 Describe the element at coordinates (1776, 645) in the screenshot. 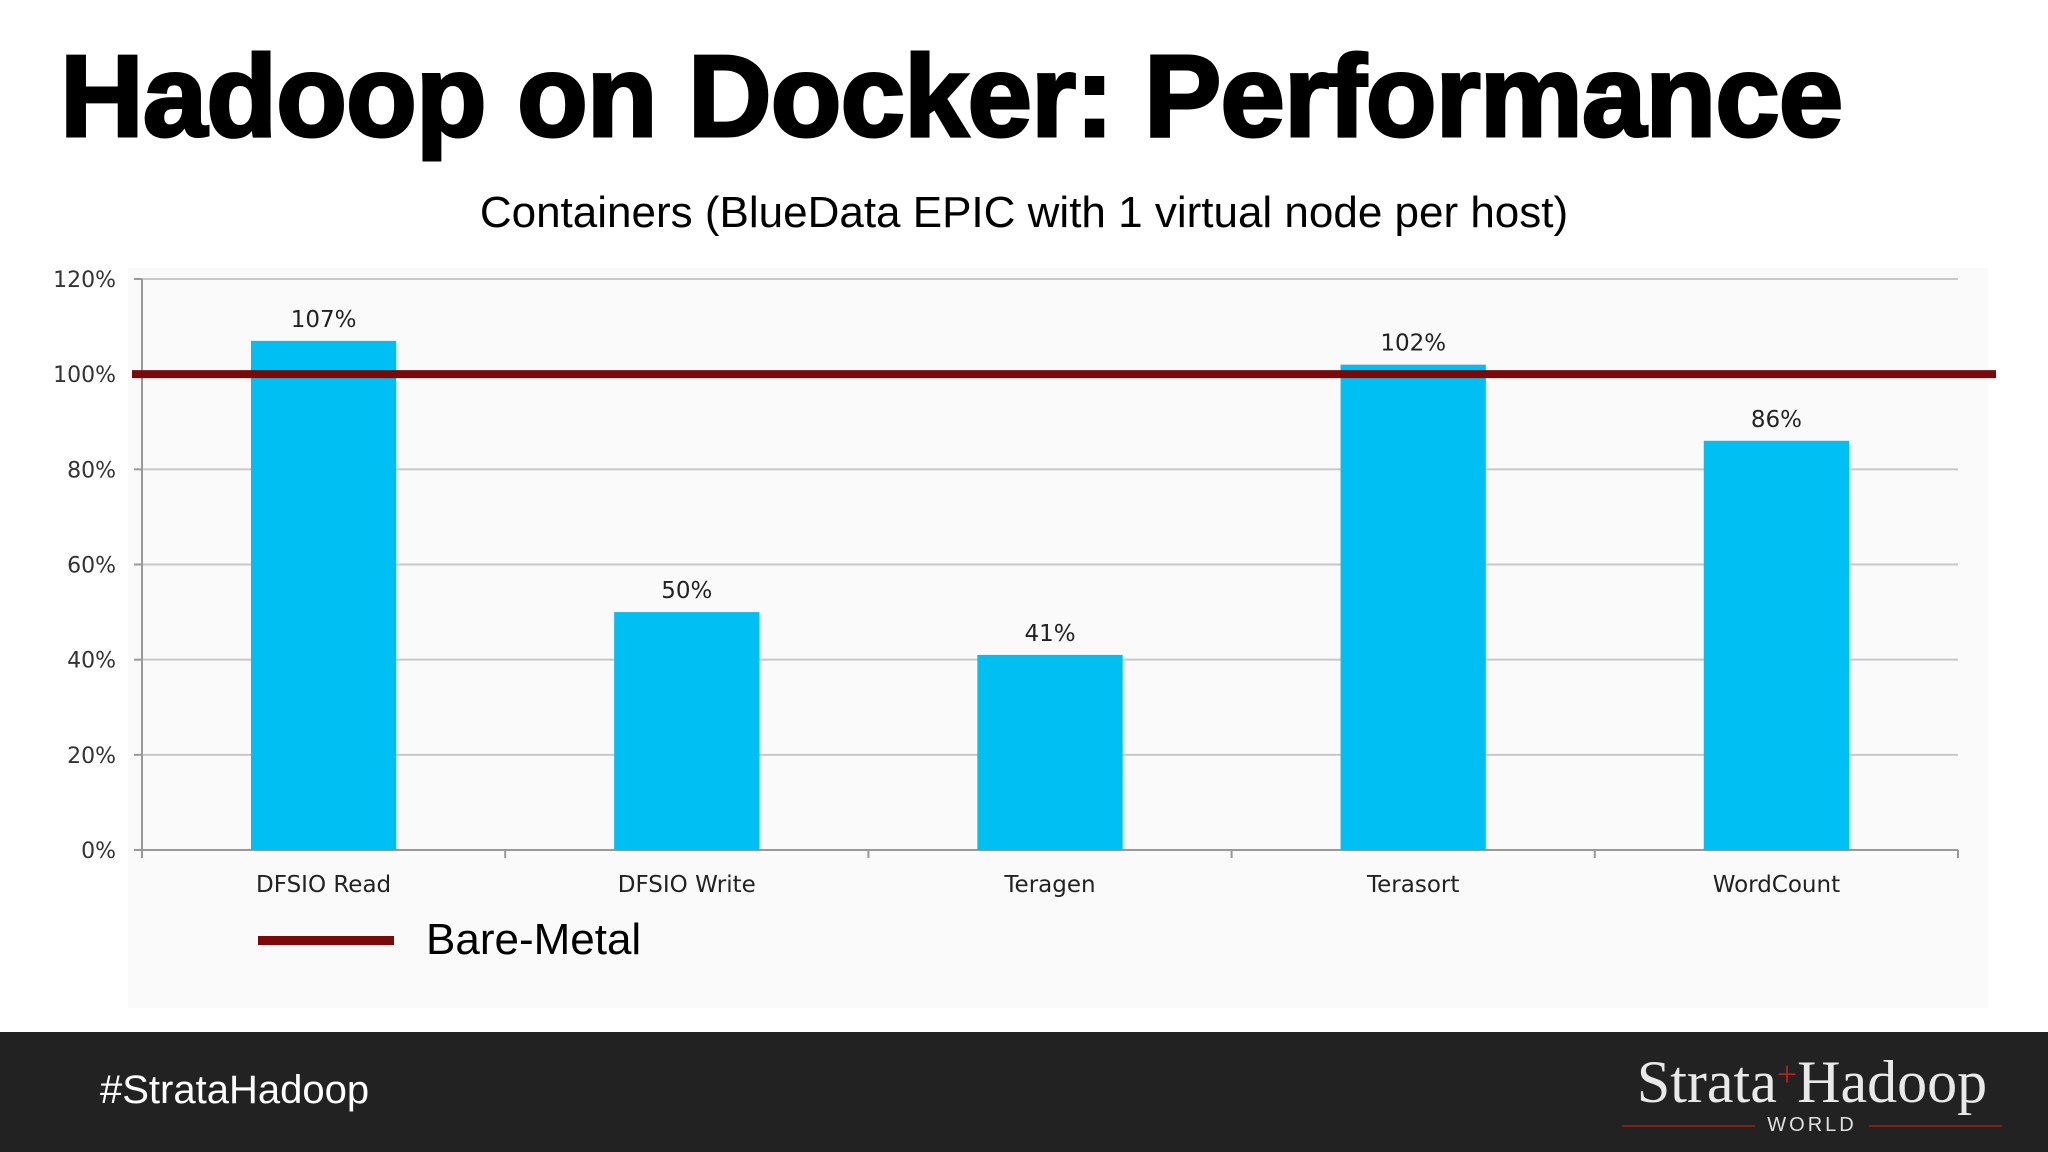

I see `bar-wordcount` at that location.